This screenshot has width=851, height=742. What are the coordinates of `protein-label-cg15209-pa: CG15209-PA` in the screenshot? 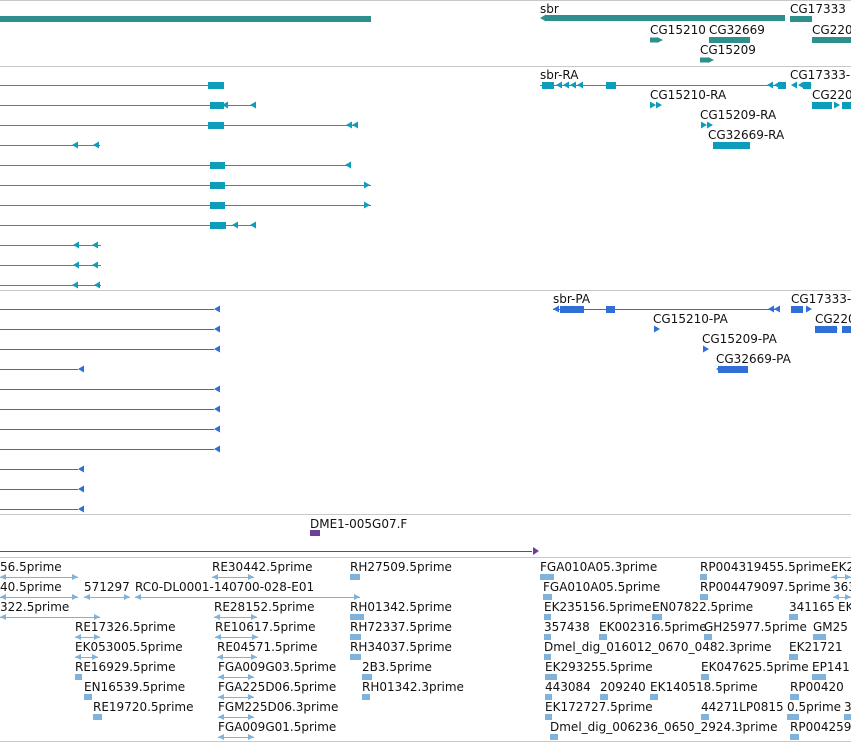 It's located at (739, 339).